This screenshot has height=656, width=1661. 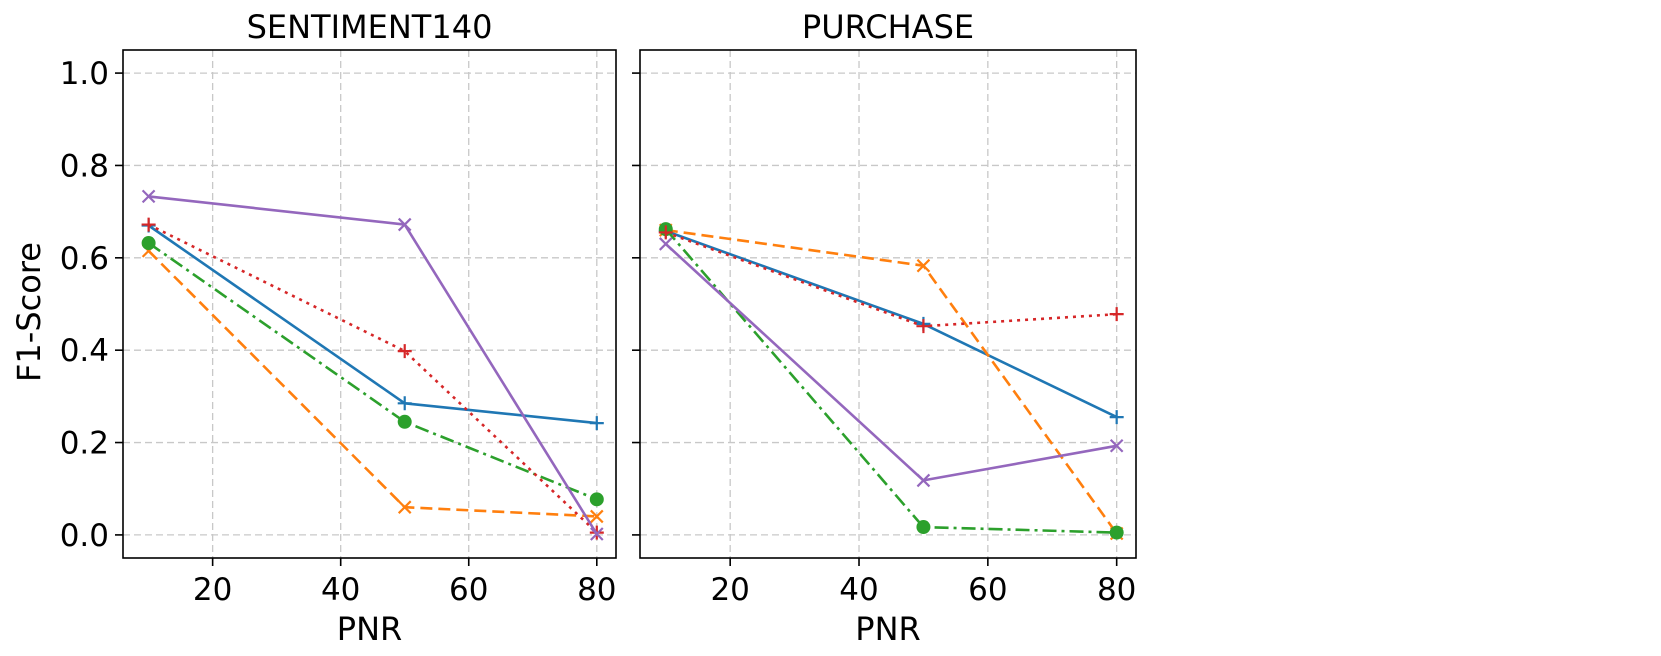 I want to click on y-tick-label: 1.0, so click(x=84, y=74).